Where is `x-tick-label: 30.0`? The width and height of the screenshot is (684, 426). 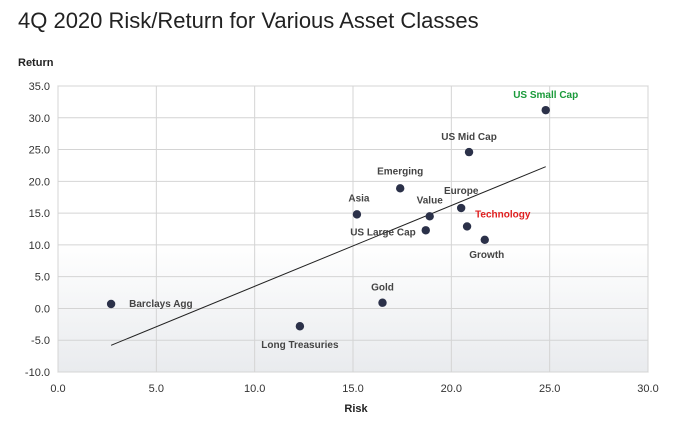 x-tick-label: 30.0 is located at coordinates (647, 389).